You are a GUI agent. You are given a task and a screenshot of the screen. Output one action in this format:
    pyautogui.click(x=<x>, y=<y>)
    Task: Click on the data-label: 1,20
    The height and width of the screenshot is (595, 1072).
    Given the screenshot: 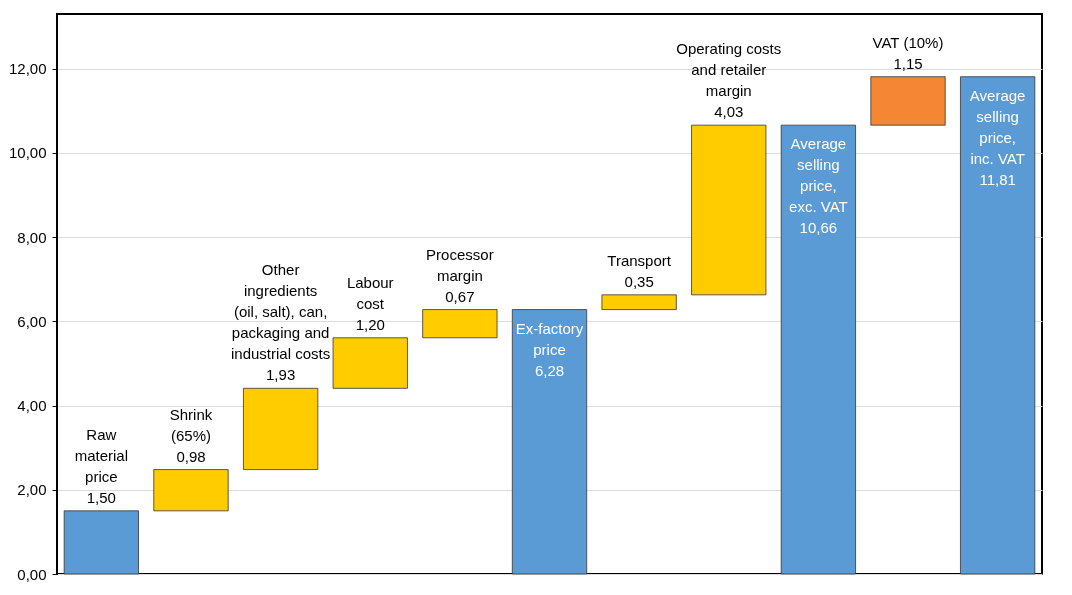 What is the action you would take?
    pyautogui.click(x=370, y=324)
    